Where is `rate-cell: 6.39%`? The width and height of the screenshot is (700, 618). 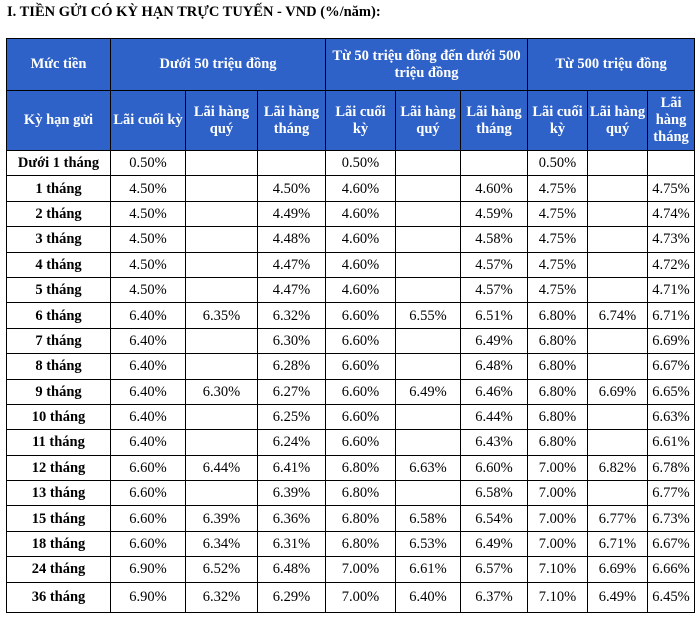 rate-cell: 6.39% is located at coordinates (221, 518).